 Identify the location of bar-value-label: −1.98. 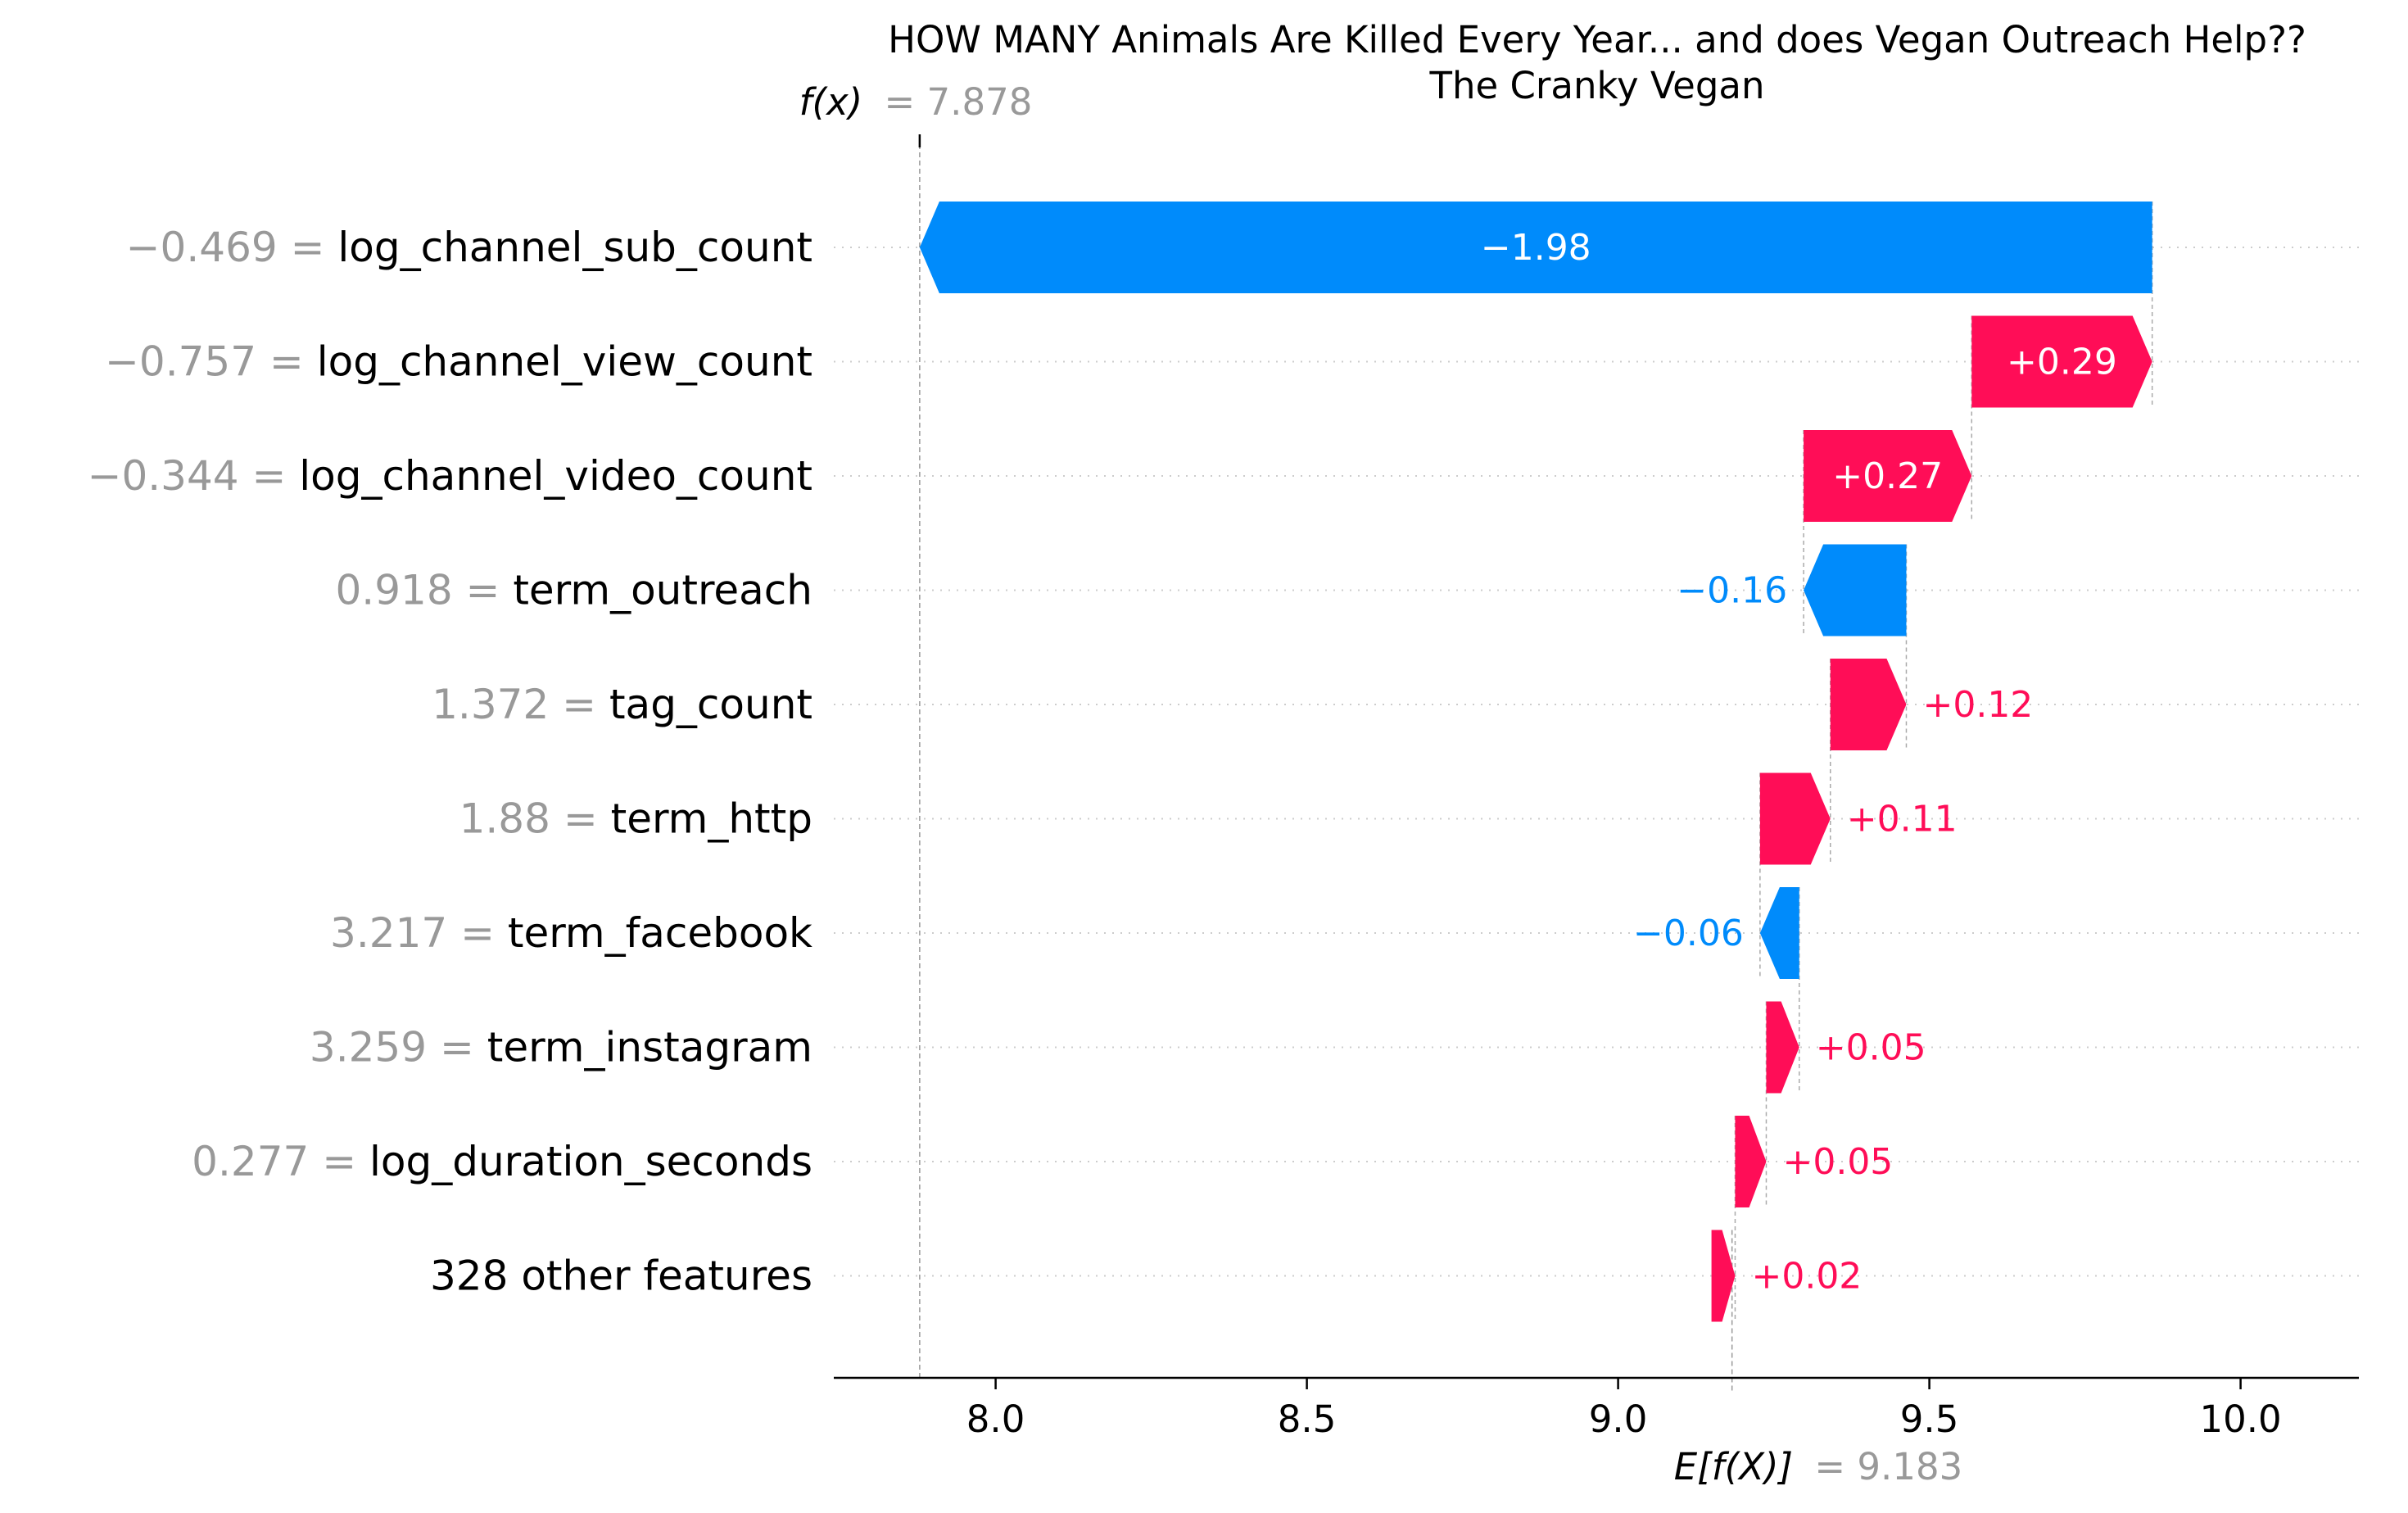
(1536, 248).